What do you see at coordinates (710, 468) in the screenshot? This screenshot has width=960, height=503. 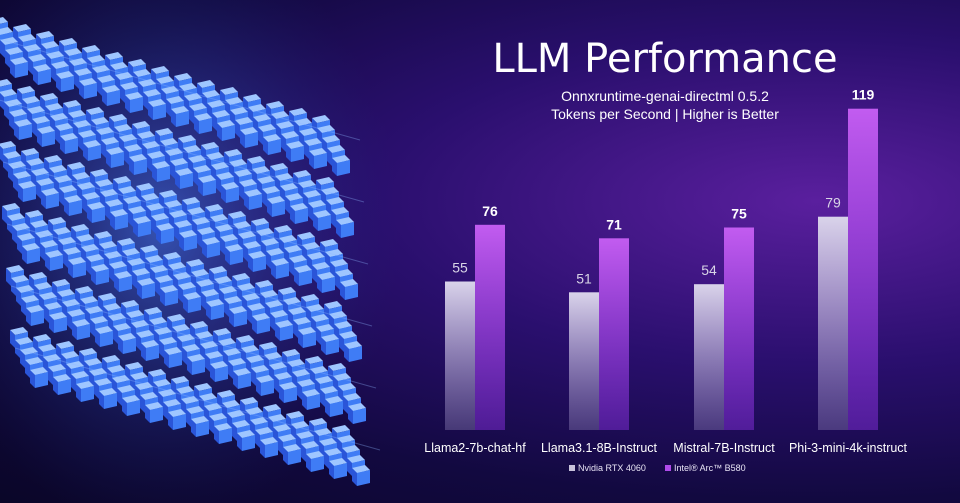 I see `legend-label-intel: Intel® Arc™ B580` at bounding box center [710, 468].